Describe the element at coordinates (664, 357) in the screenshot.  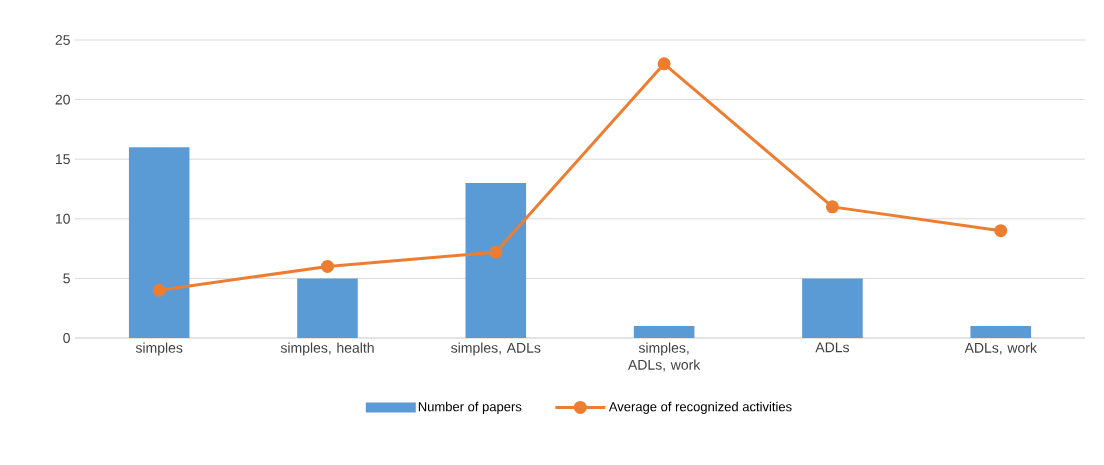
I see `x-tick-label: simples, ADLs, work` at that location.